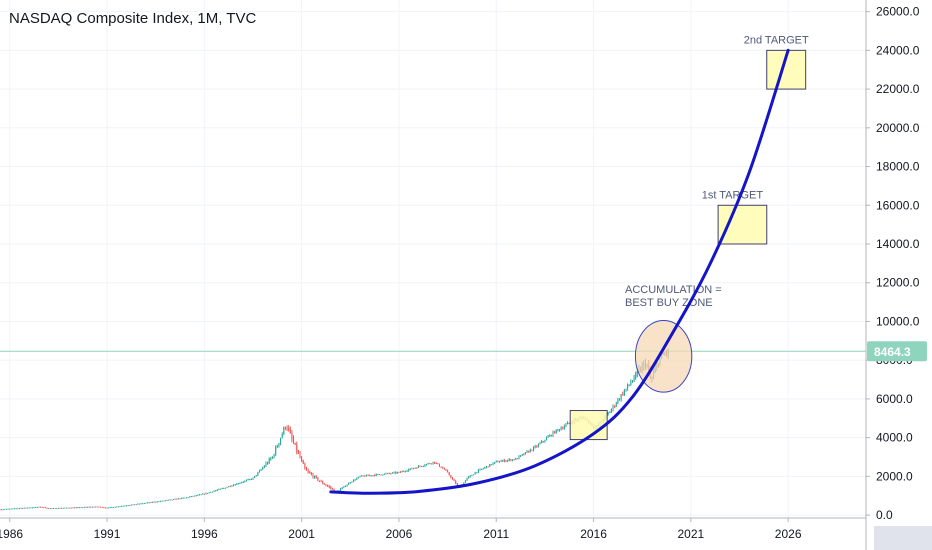  I want to click on y-tick-label: 16000.0, so click(898, 205).